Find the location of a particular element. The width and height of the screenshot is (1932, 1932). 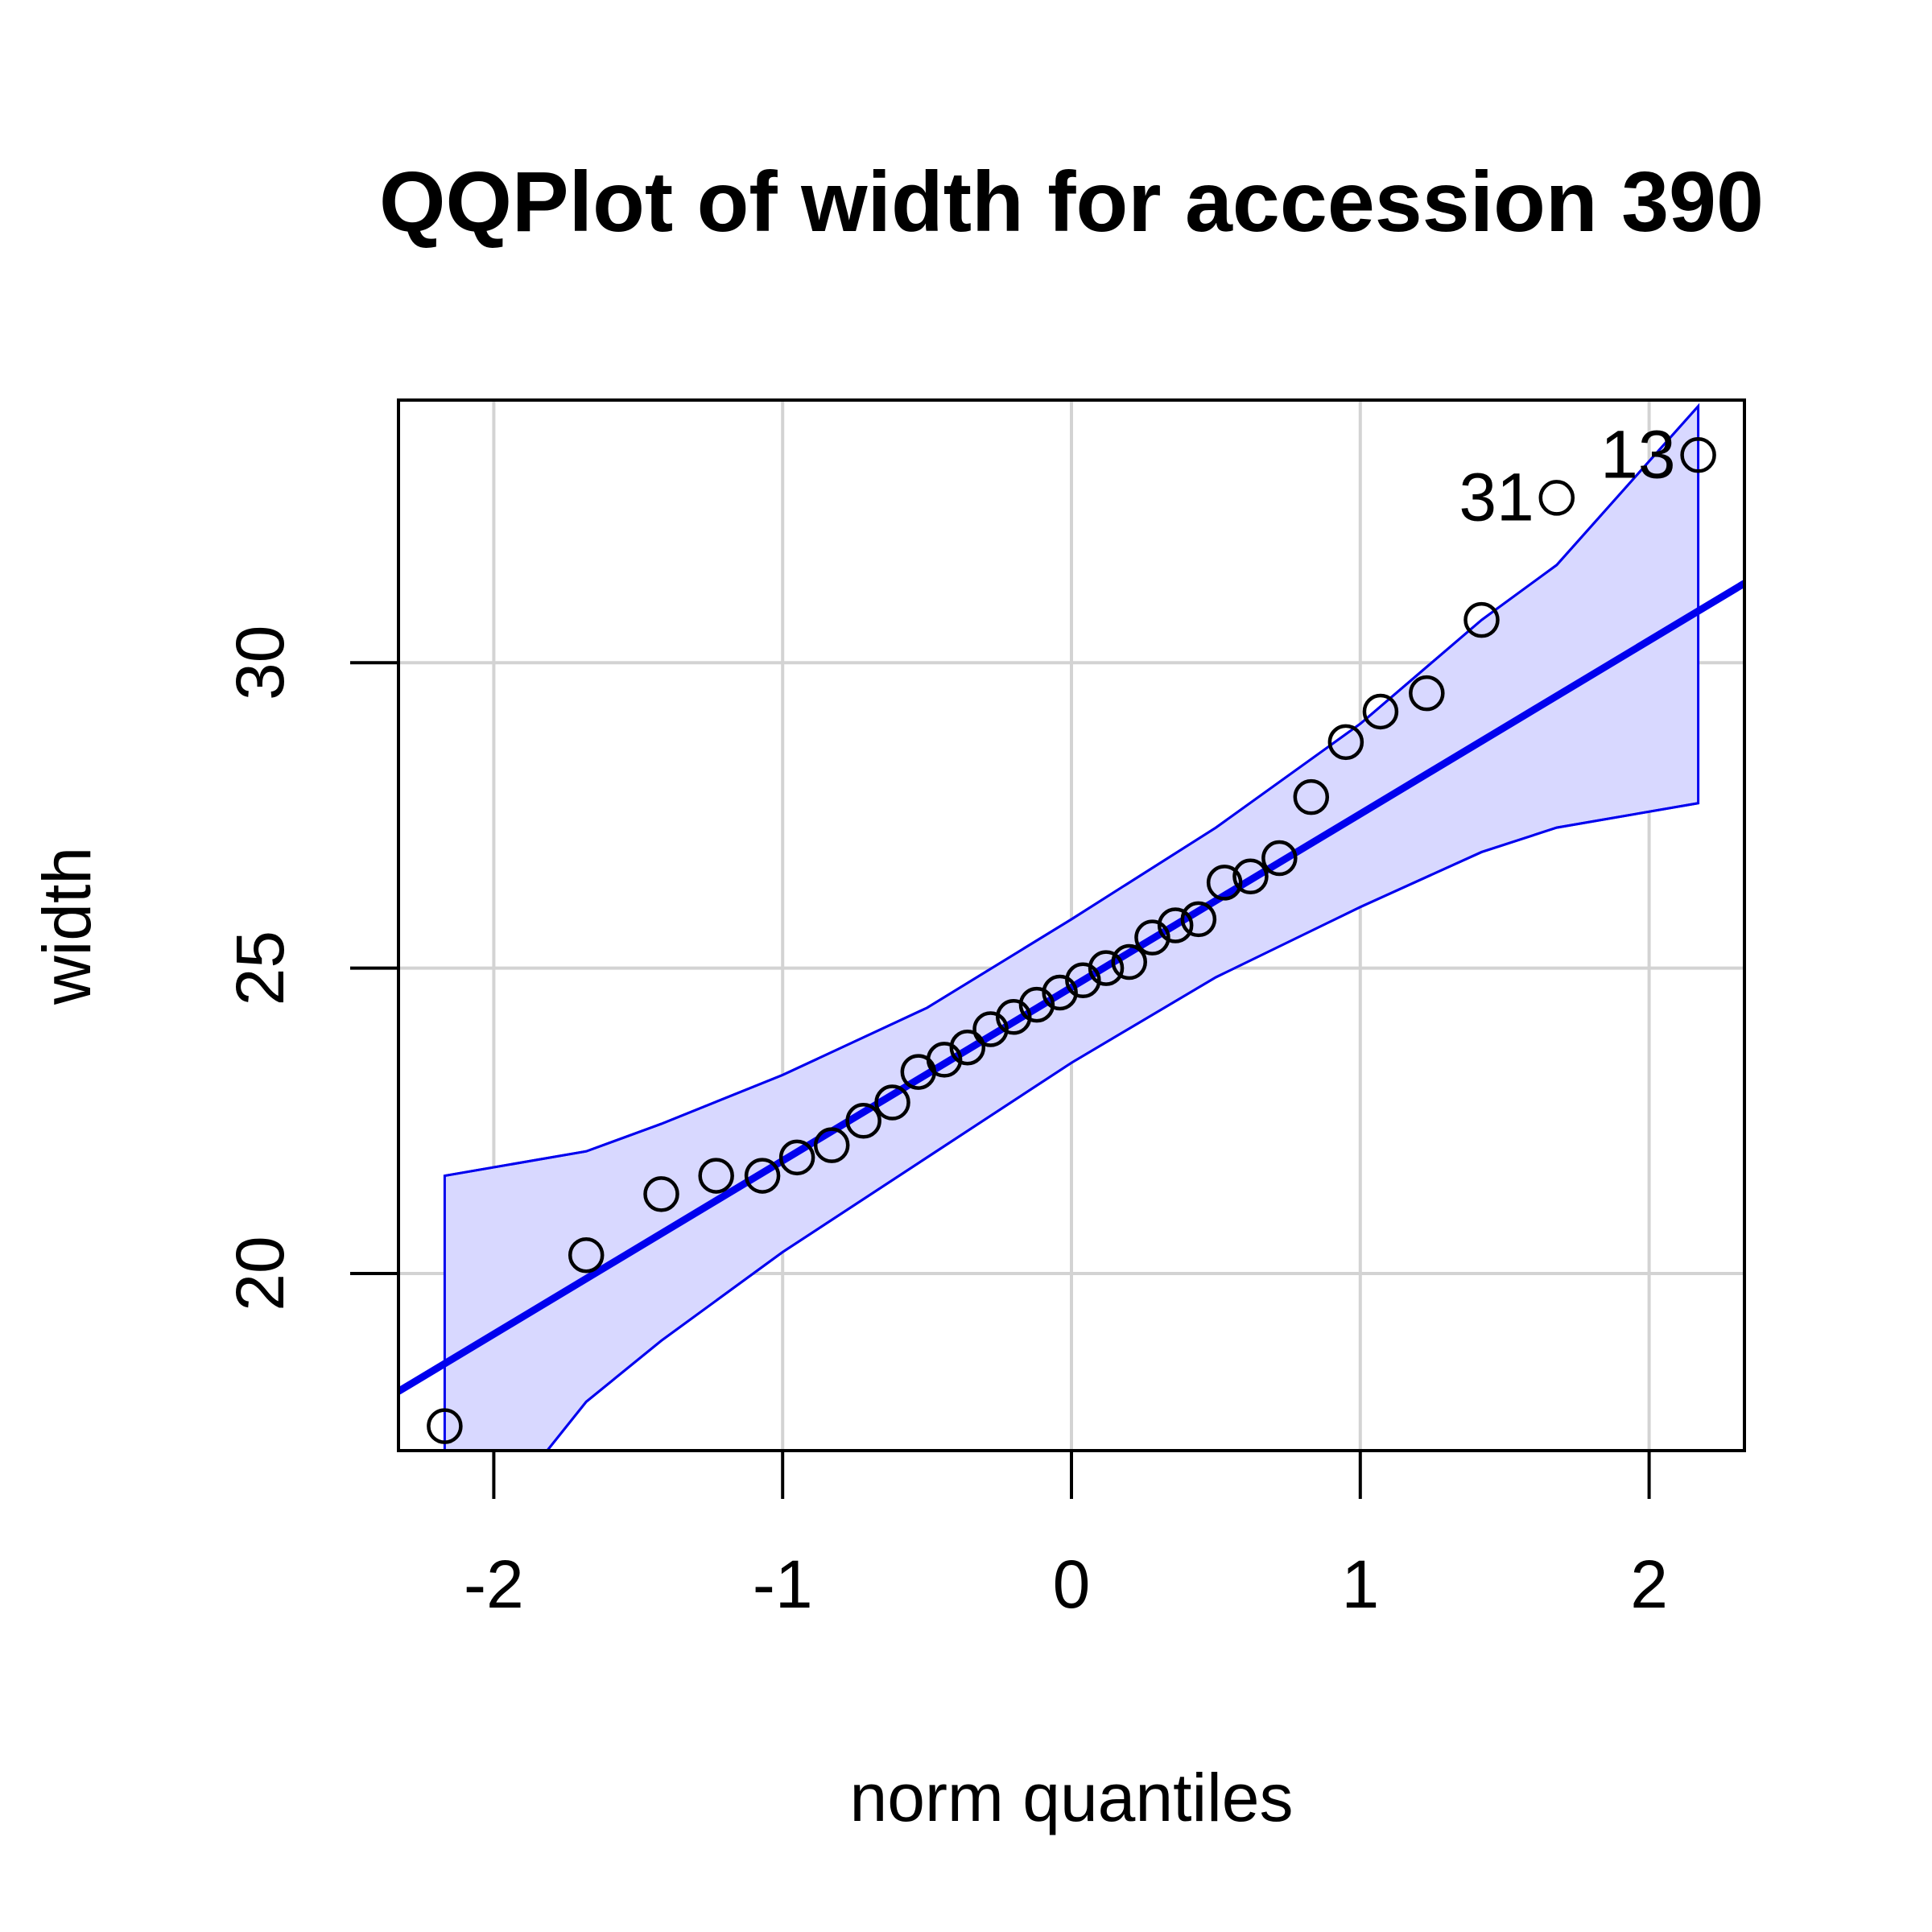

chart-title: QQPlot of width for accession 390 is located at coordinates (1071, 202).